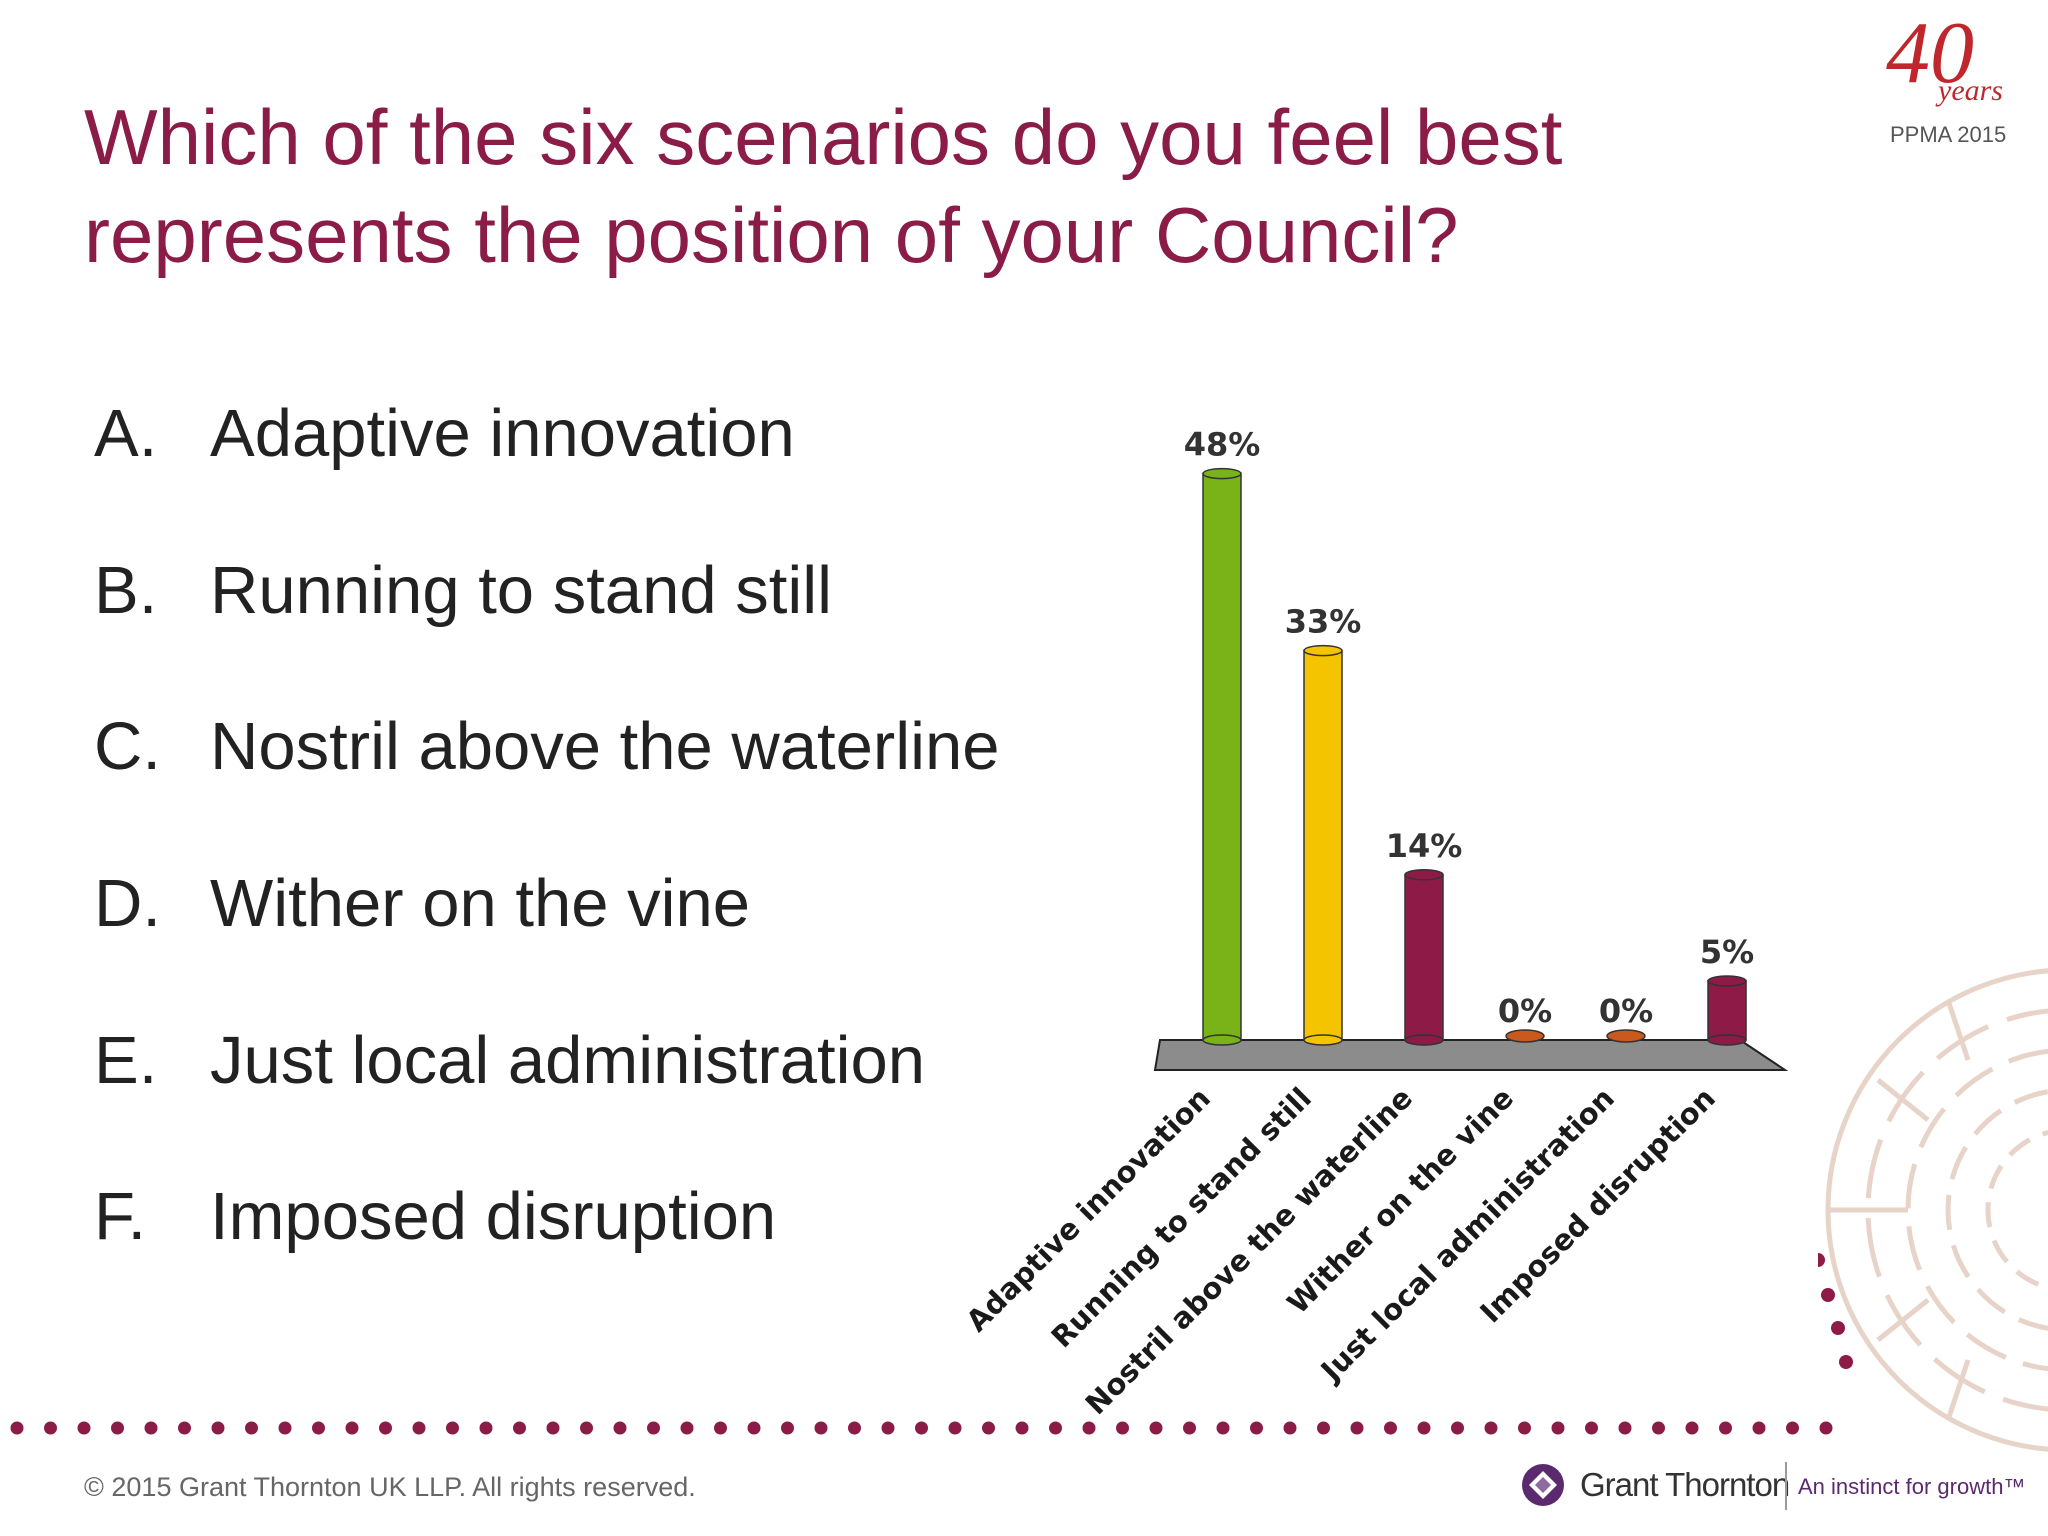 This screenshot has width=2048, height=1536. What do you see at coordinates (1948, 134) in the screenshot?
I see `badge-event: PPMA 2015` at bounding box center [1948, 134].